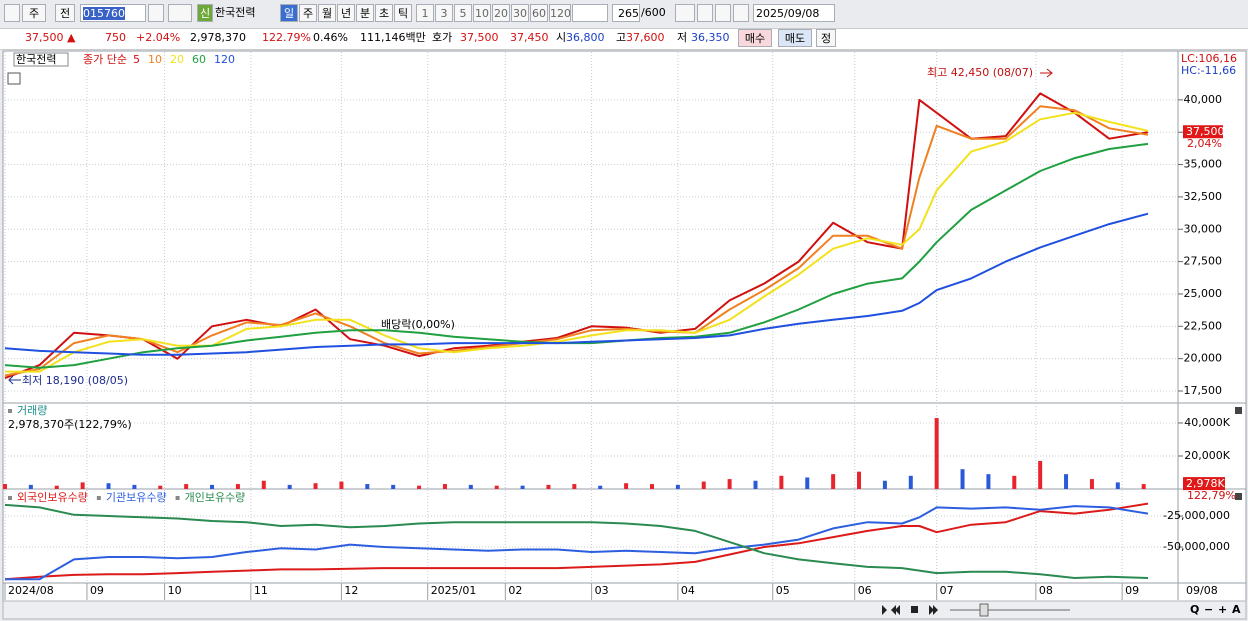  Describe the element at coordinates (1203, 390) in the screenshot. I see `y-tick-label: 17,500` at that location.